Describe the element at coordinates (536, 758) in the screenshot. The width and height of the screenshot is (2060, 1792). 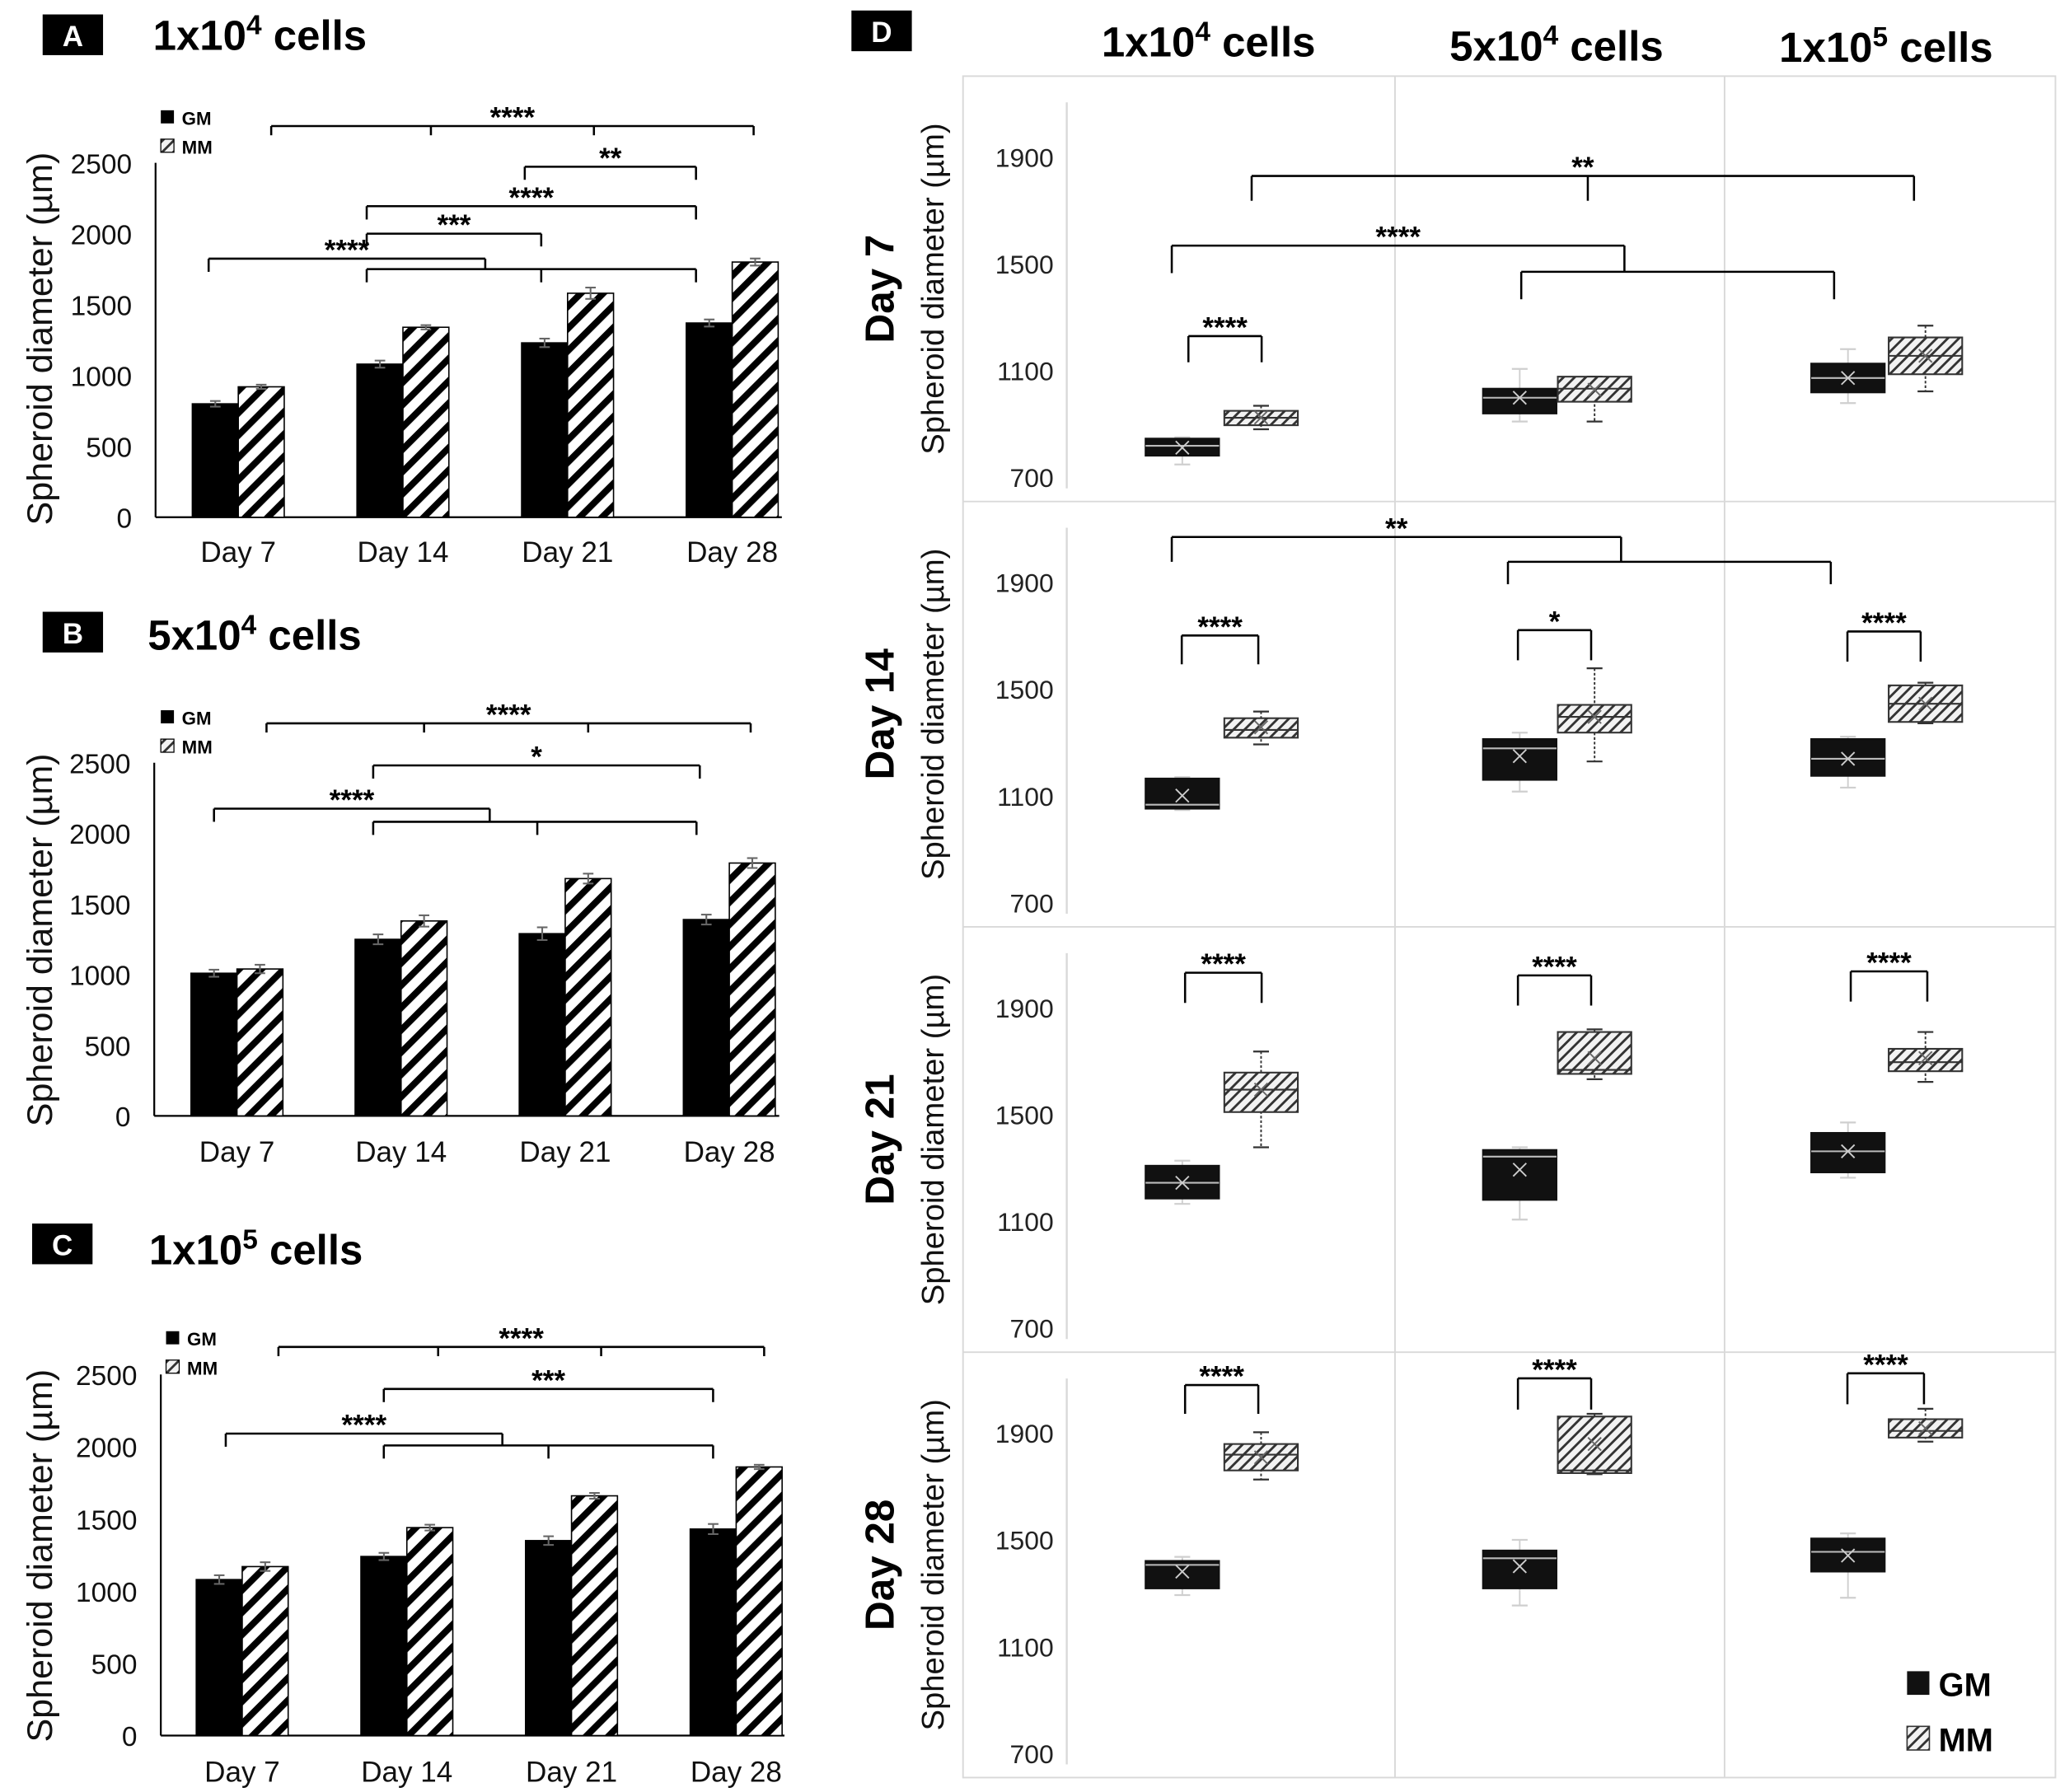
I see `significance-label: *` at that location.